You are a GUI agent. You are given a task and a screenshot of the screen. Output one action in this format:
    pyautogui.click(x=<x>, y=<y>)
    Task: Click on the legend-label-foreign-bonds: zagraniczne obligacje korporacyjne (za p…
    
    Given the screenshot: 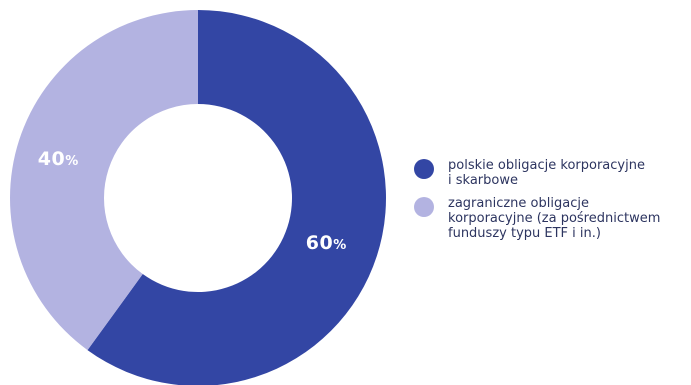 What is the action you would take?
    pyautogui.click(x=554, y=218)
    